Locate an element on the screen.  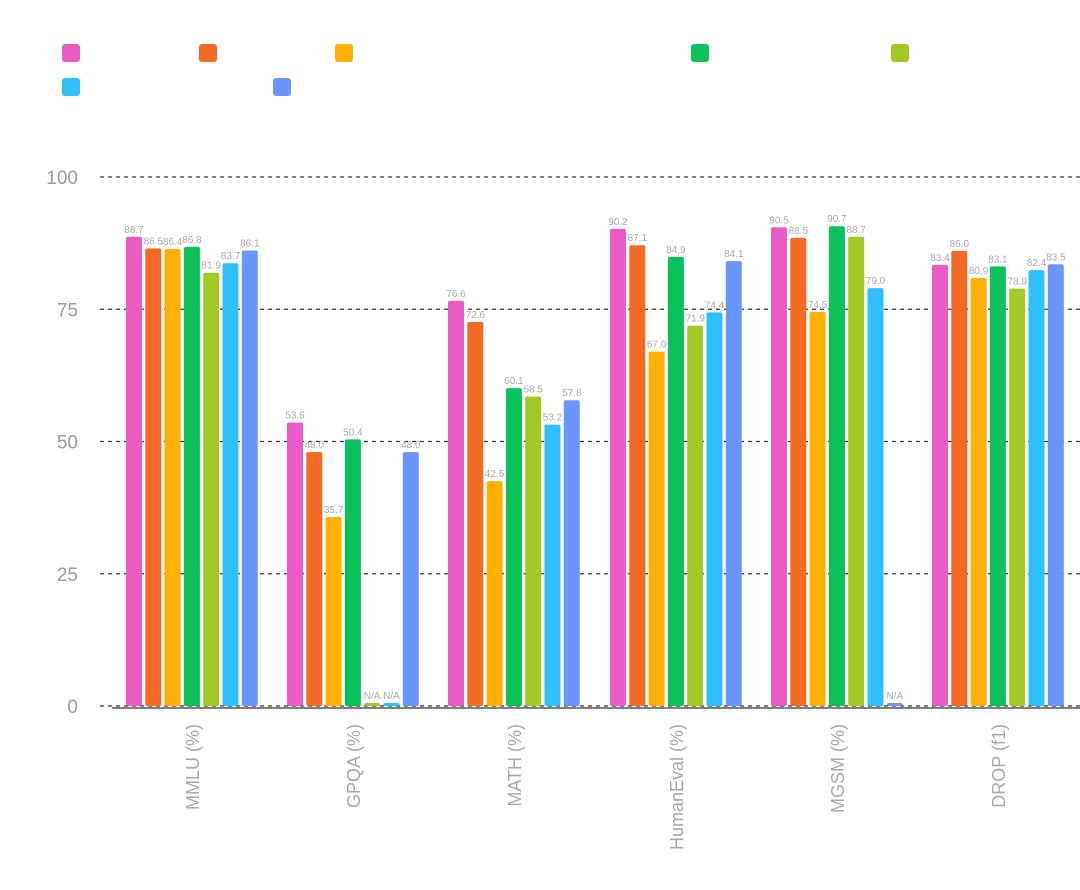
x-category-label: MATH (%) is located at coordinates (515, 765).